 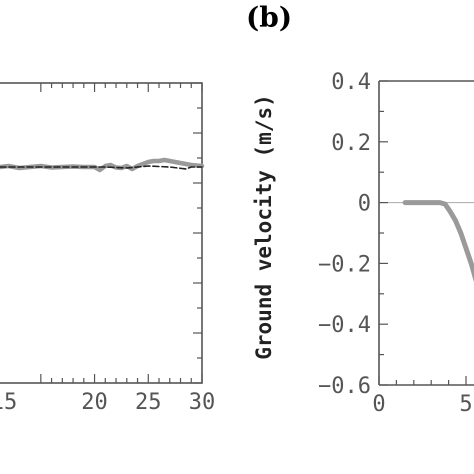 I want to click on panel-b-y-tick-label: −0.6, so click(x=344, y=386).